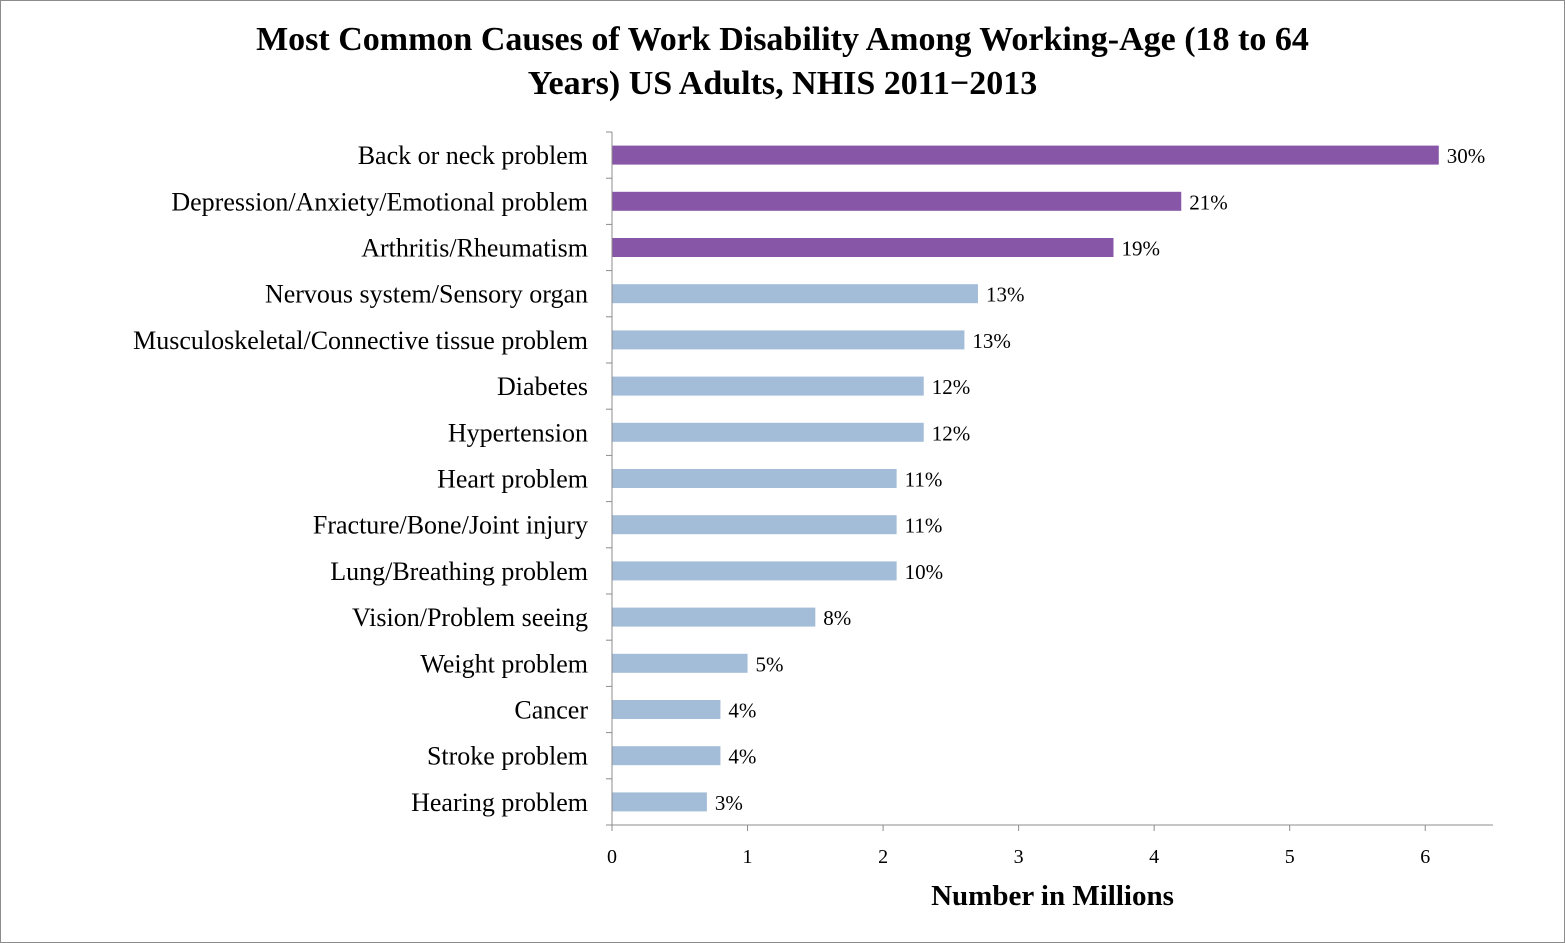 The image size is (1565, 943). I want to click on x-tick-label: 1, so click(748, 857).